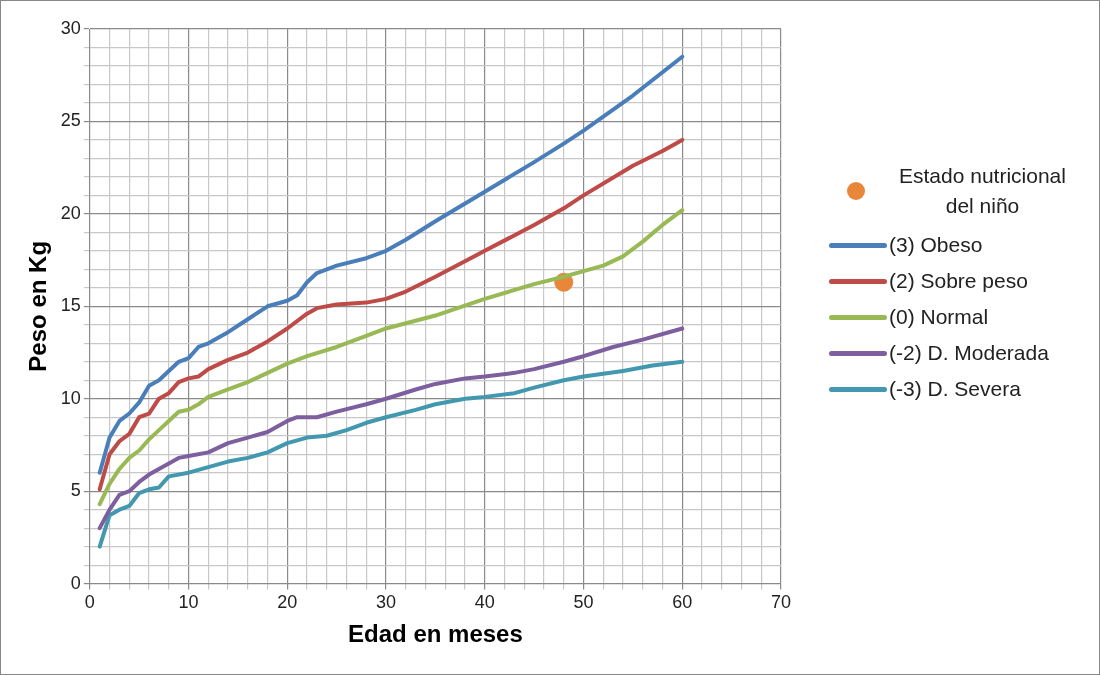 The height and width of the screenshot is (675, 1100). Describe the element at coordinates (958, 281) in the screenshot. I see `legend-label: (2) Sobre peso` at that location.